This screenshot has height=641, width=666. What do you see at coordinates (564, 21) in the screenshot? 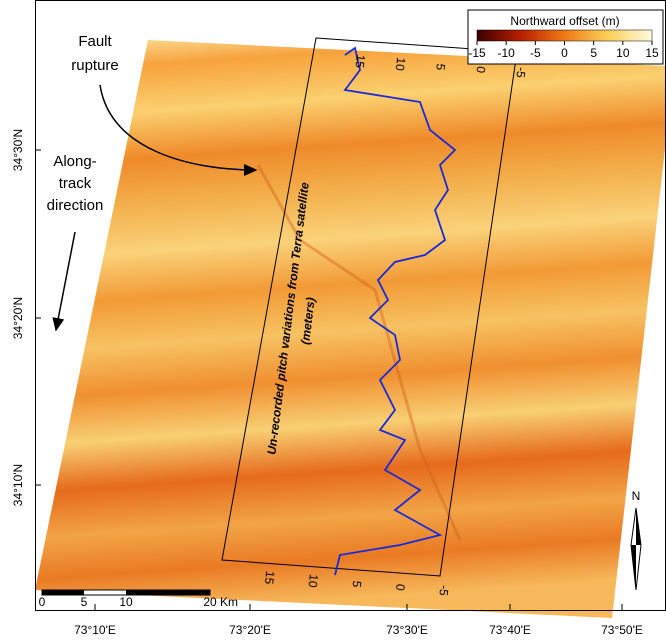
I see `colorbar-title: Northward offset (m)` at bounding box center [564, 21].